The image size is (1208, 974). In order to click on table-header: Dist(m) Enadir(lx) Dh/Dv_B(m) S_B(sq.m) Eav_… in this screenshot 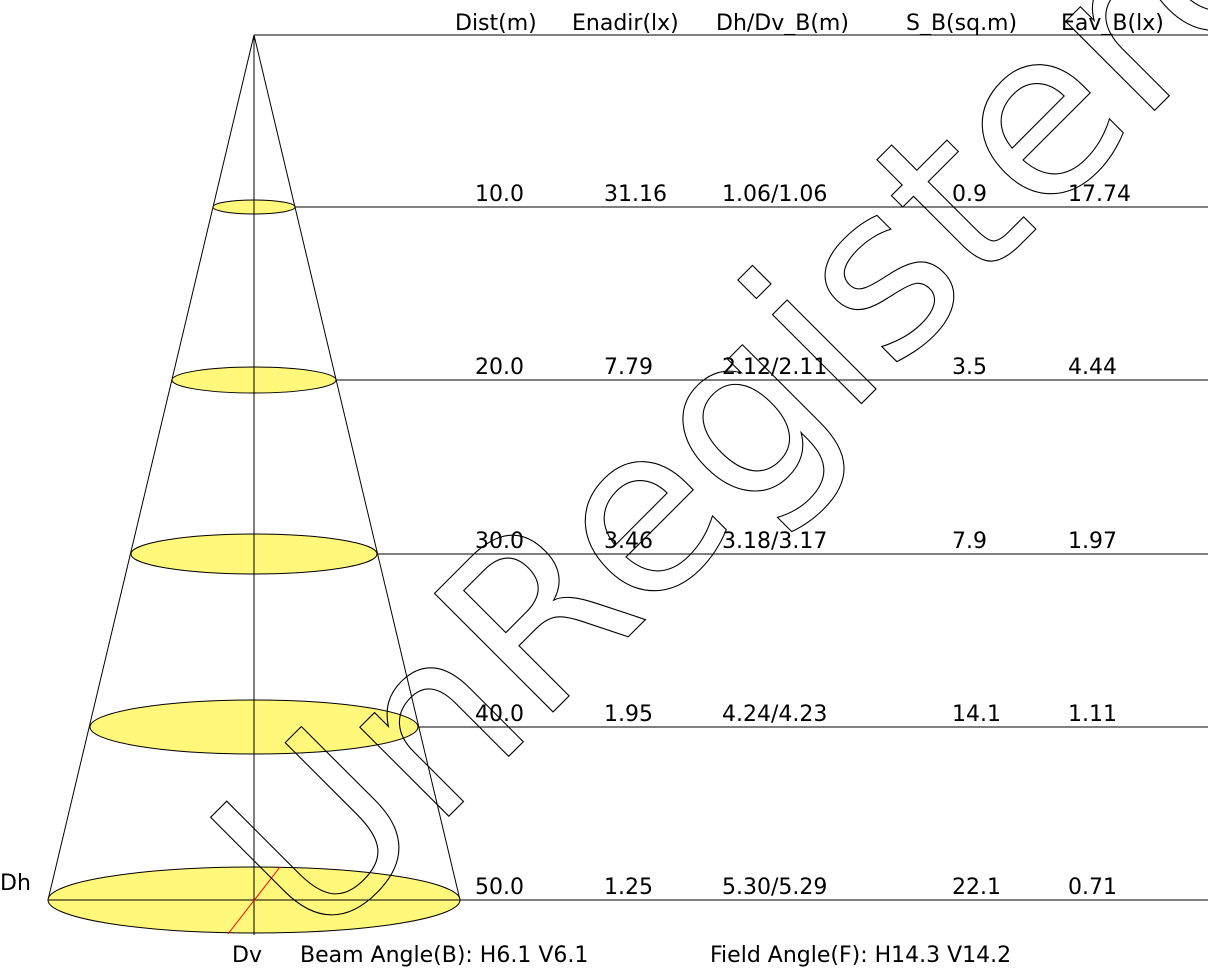, I will do `click(809, 23)`.